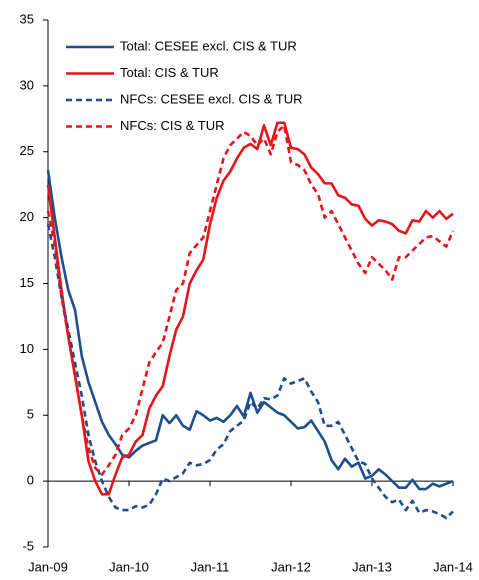 The image size is (479, 580). What do you see at coordinates (28, 545) in the screenshot?
I see `y-tick-label: -5` at bounding box center [28, 545].